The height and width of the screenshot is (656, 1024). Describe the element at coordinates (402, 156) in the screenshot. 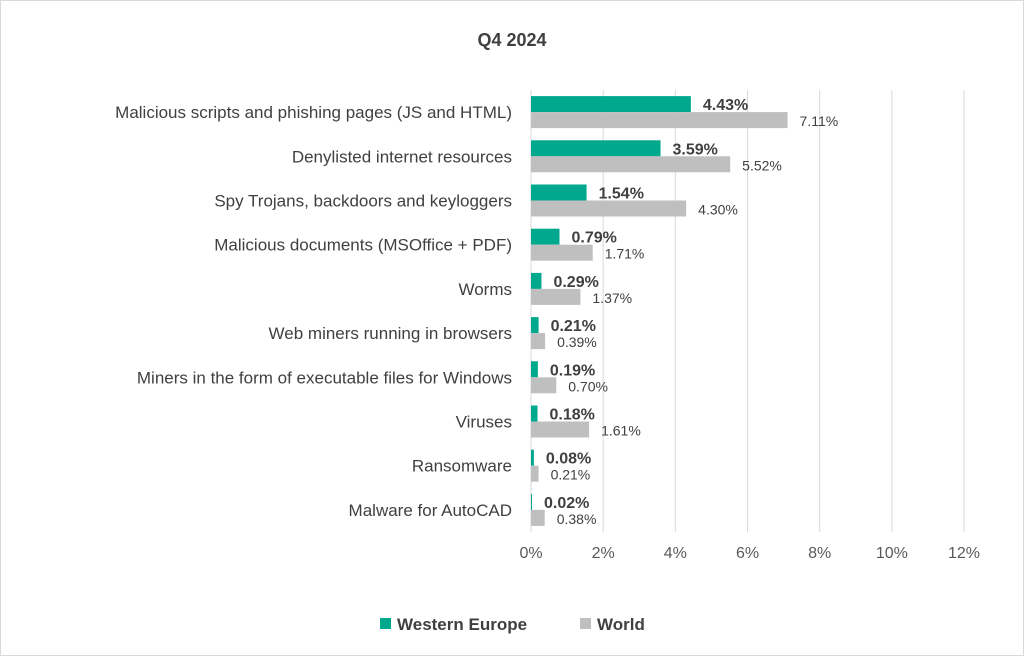

I see `category-label-1: Denylisted internet resources` at that location.